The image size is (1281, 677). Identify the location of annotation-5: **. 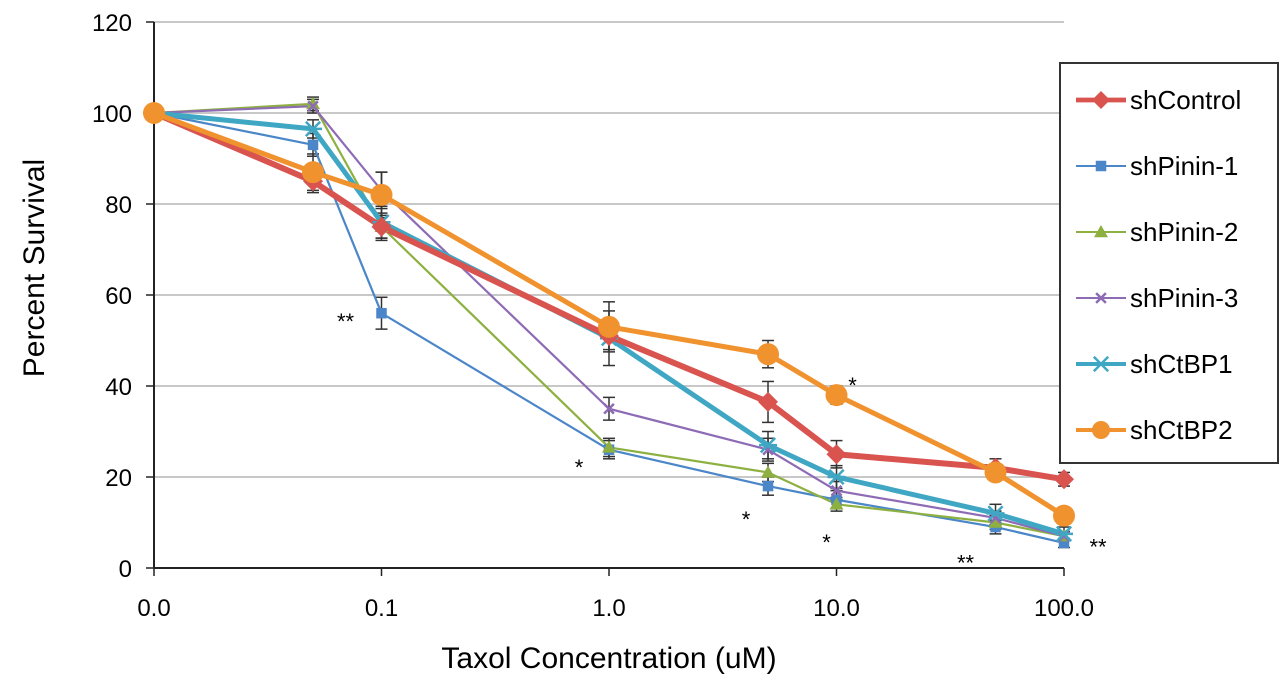
(966, 562).